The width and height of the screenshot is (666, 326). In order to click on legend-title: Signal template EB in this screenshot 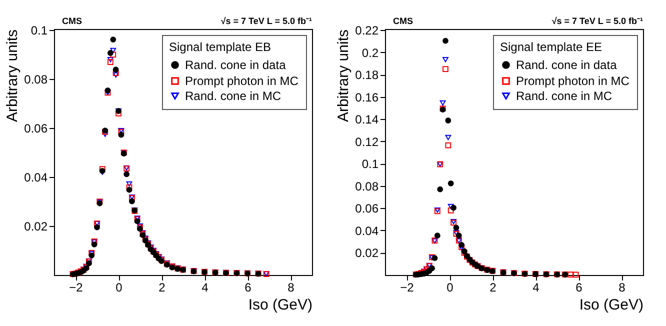, I will do `click(220, 47)`.